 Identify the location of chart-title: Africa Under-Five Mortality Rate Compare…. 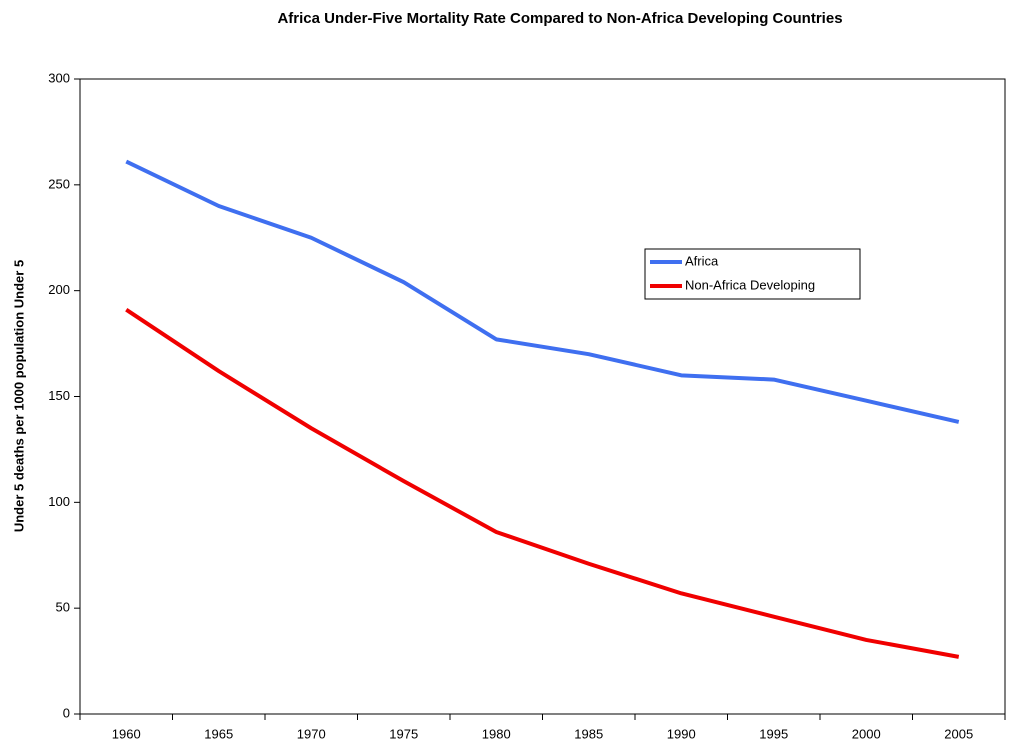
(559, 18).